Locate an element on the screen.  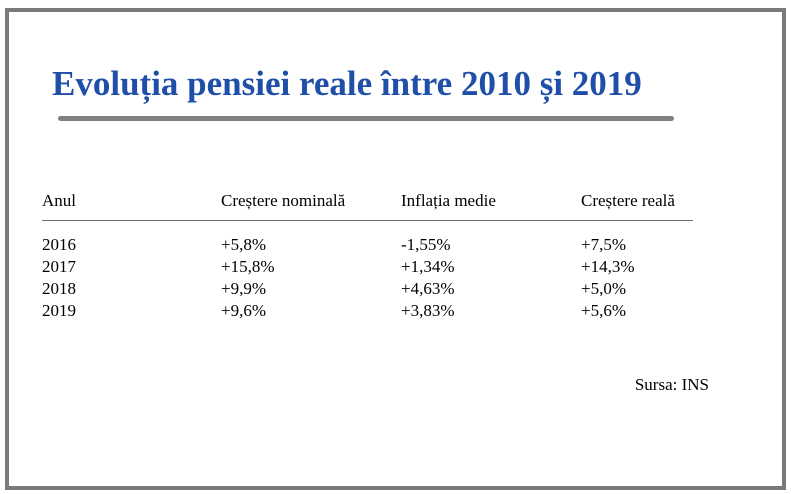
table-row: 2019 +9,6% +3,83% +5,6% is located at coordinates (392, 311).